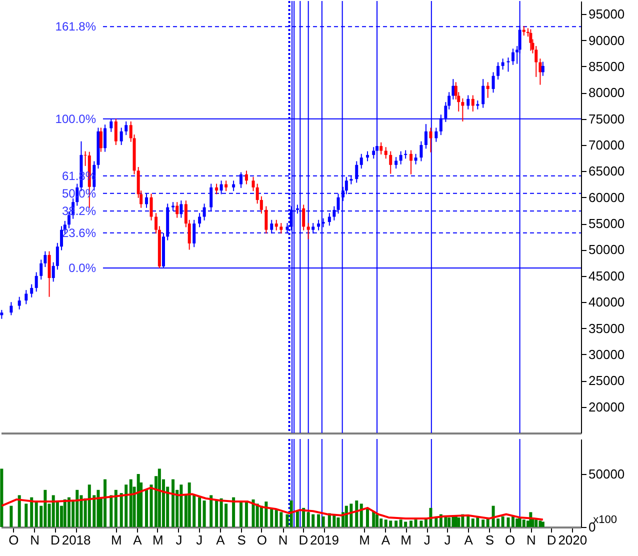  What do you see at coordinates (606, 406) in the screenshot?
I see `y-tick-label: 20000` at bounding box center [606, 406].